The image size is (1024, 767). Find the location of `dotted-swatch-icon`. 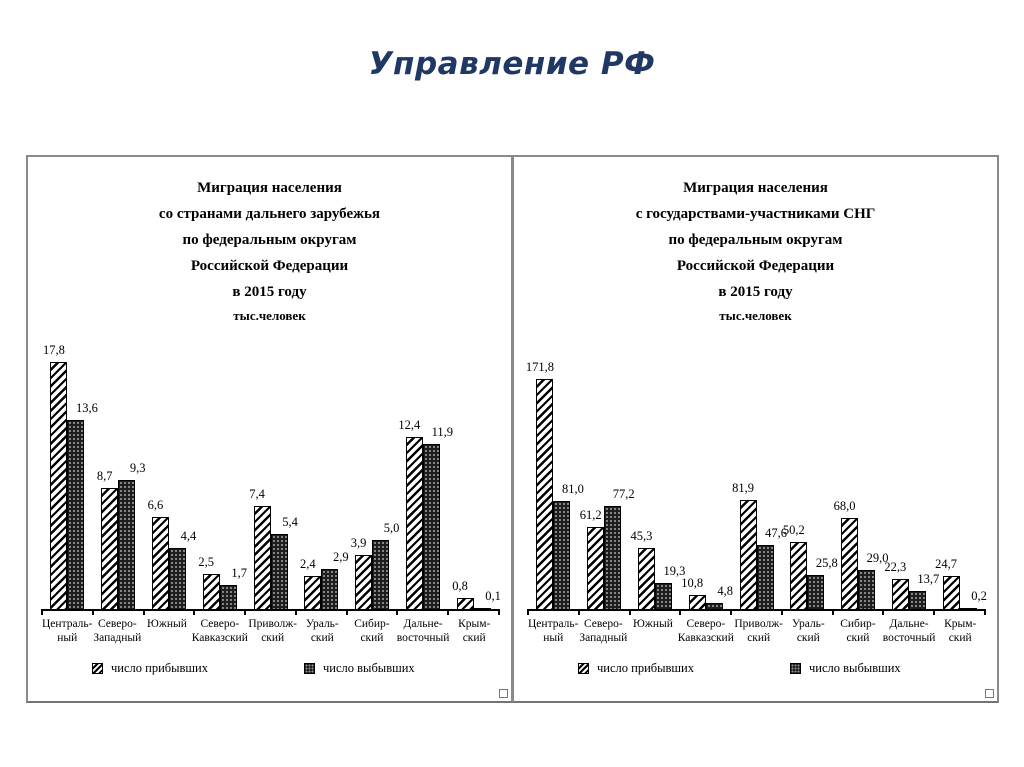

dotted-swatch-icon is located at coordinates (309, 668).